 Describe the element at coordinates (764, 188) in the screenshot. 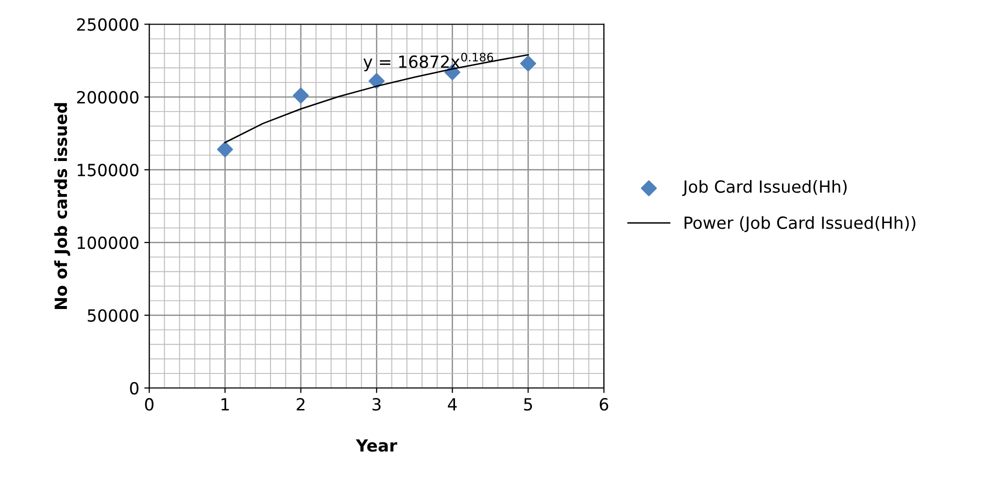

I see `legend-label: Job Card Issued(Hh)` at that location.